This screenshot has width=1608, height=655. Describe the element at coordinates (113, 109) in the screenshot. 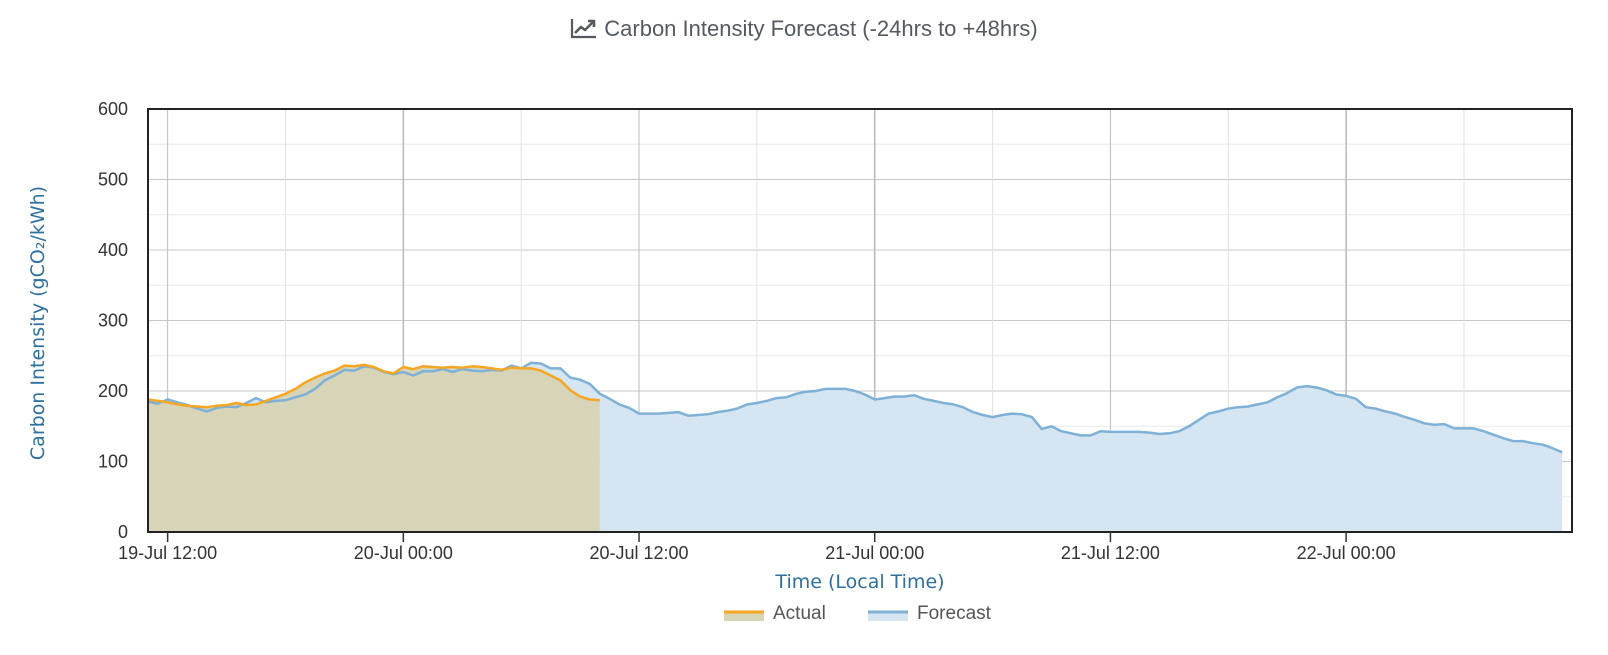

I see `y-tick-label: 600` at that location.